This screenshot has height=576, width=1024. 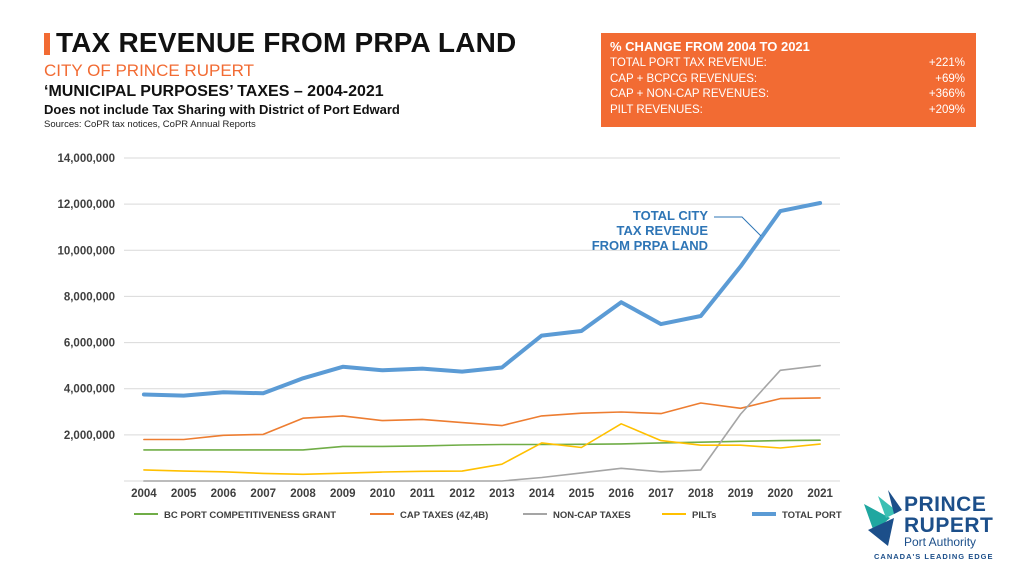 I want to click on legend-label: PILTs, so click(x=704, y=515).